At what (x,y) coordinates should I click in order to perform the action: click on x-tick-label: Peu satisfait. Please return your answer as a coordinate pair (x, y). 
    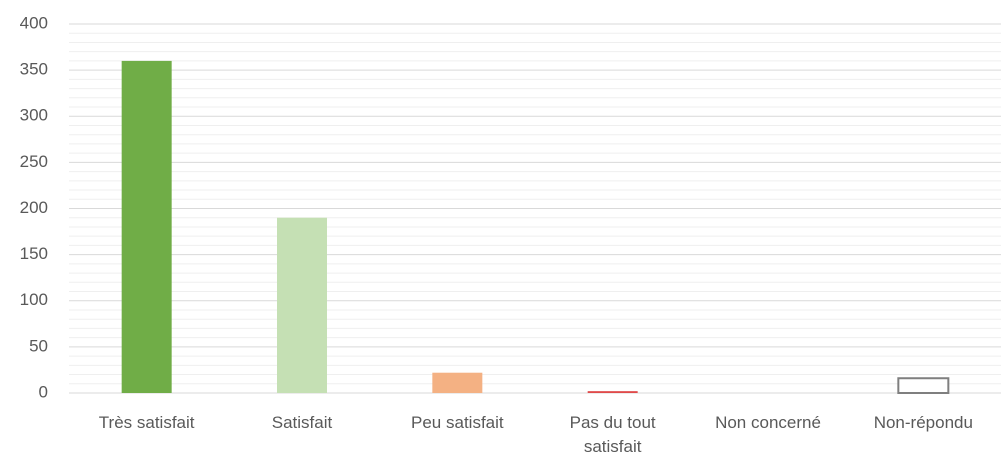
    Looking at the image, I should click on (457, 422).